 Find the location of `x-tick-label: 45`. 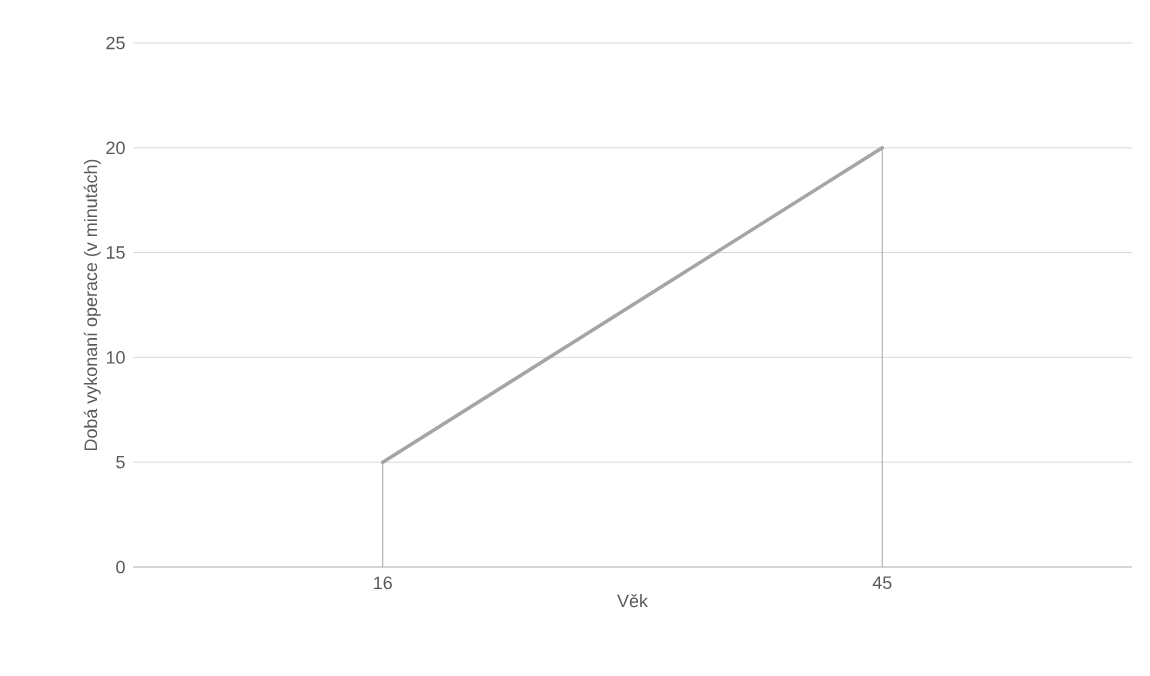

x-tick-label: 45 is located at coordinates (882, 583).